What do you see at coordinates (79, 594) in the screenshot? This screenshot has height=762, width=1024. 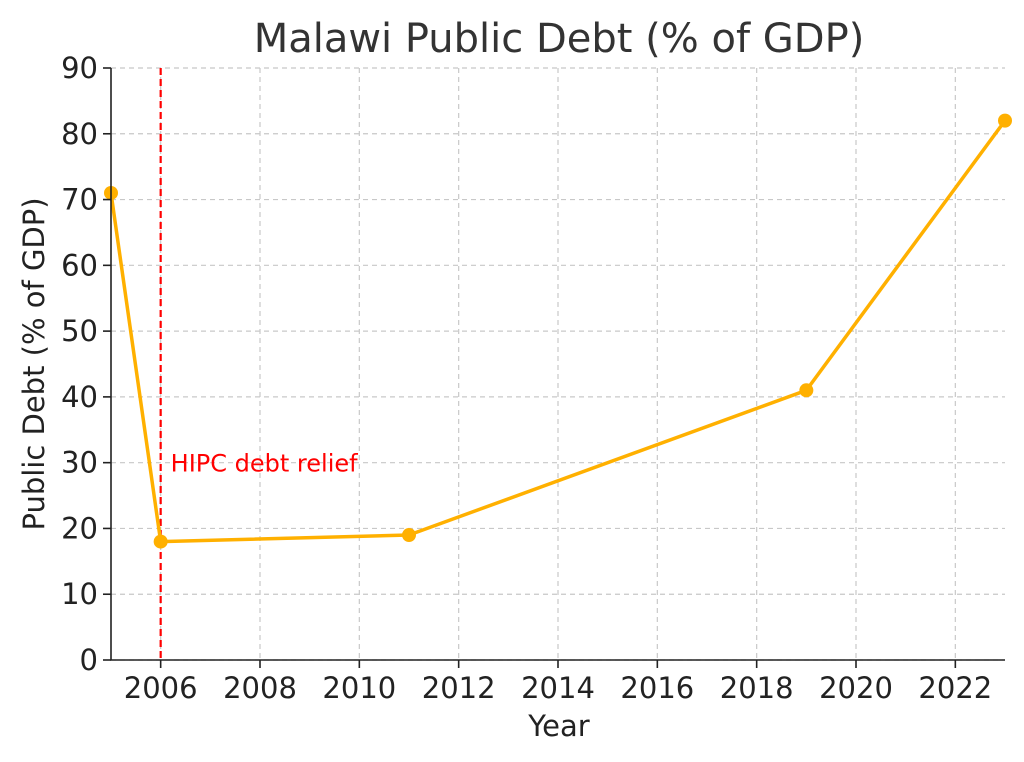 I see `y-tick-label: 10` at bounding box center [79, 594].